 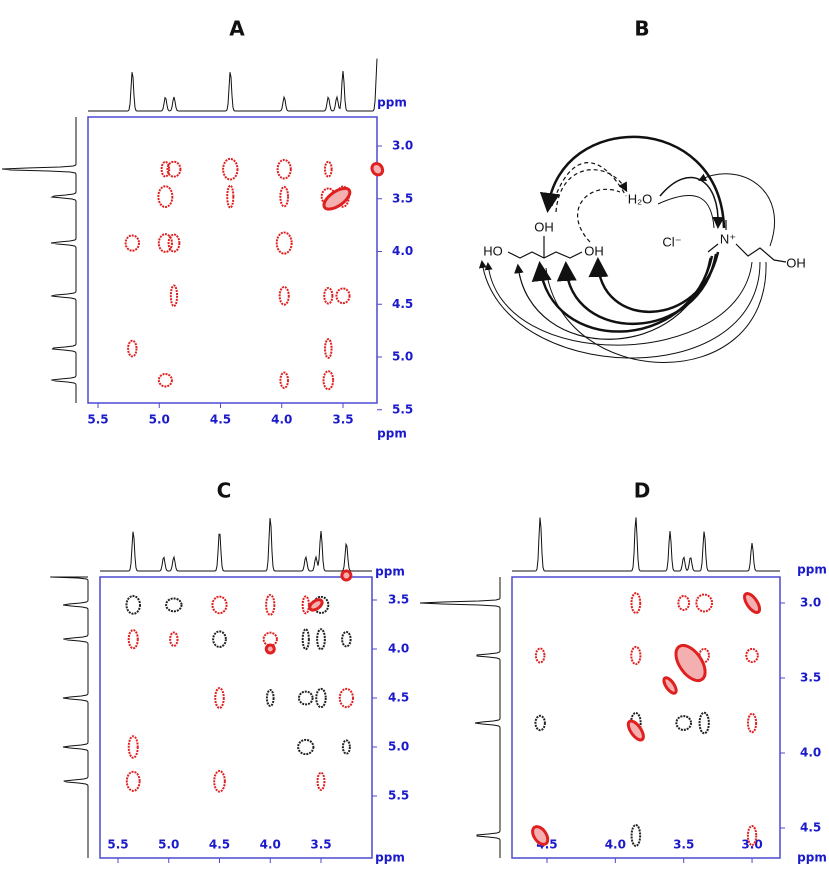 I want to click on glycerol-bond, so click(x=545, y=255).